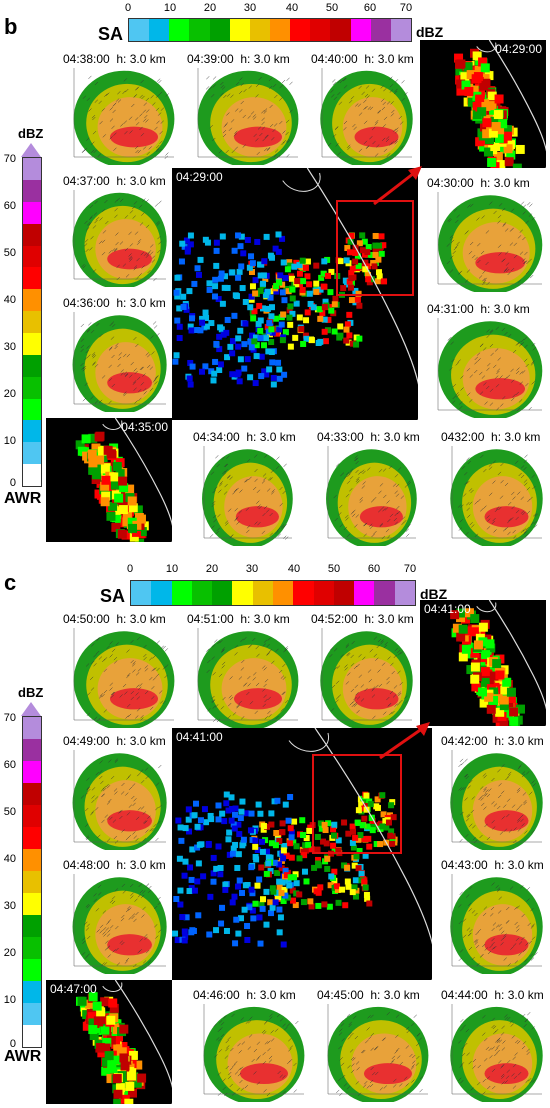  I want to click on radar-panel: 04:39:00 h: 3.0 km, so click(242, 107).